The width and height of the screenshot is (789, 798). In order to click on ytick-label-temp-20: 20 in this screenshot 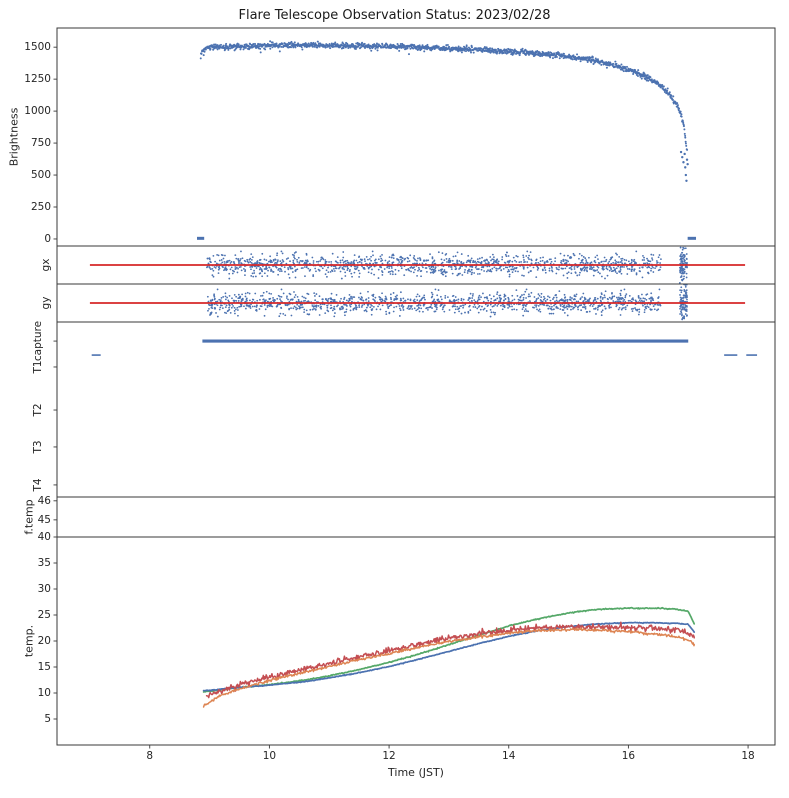, I will do `click(44, 641)`.